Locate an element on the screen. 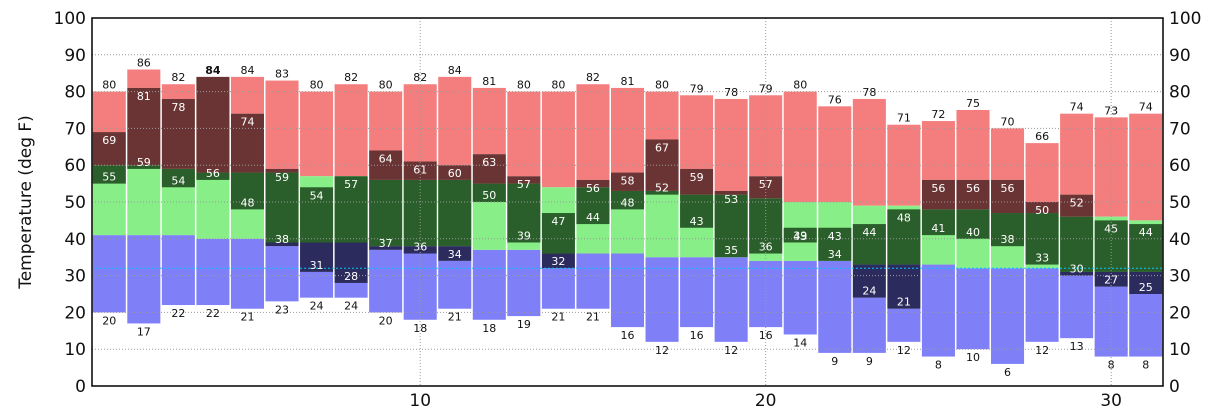  actual-high-label: 43 is located at coordinates (800, 236).